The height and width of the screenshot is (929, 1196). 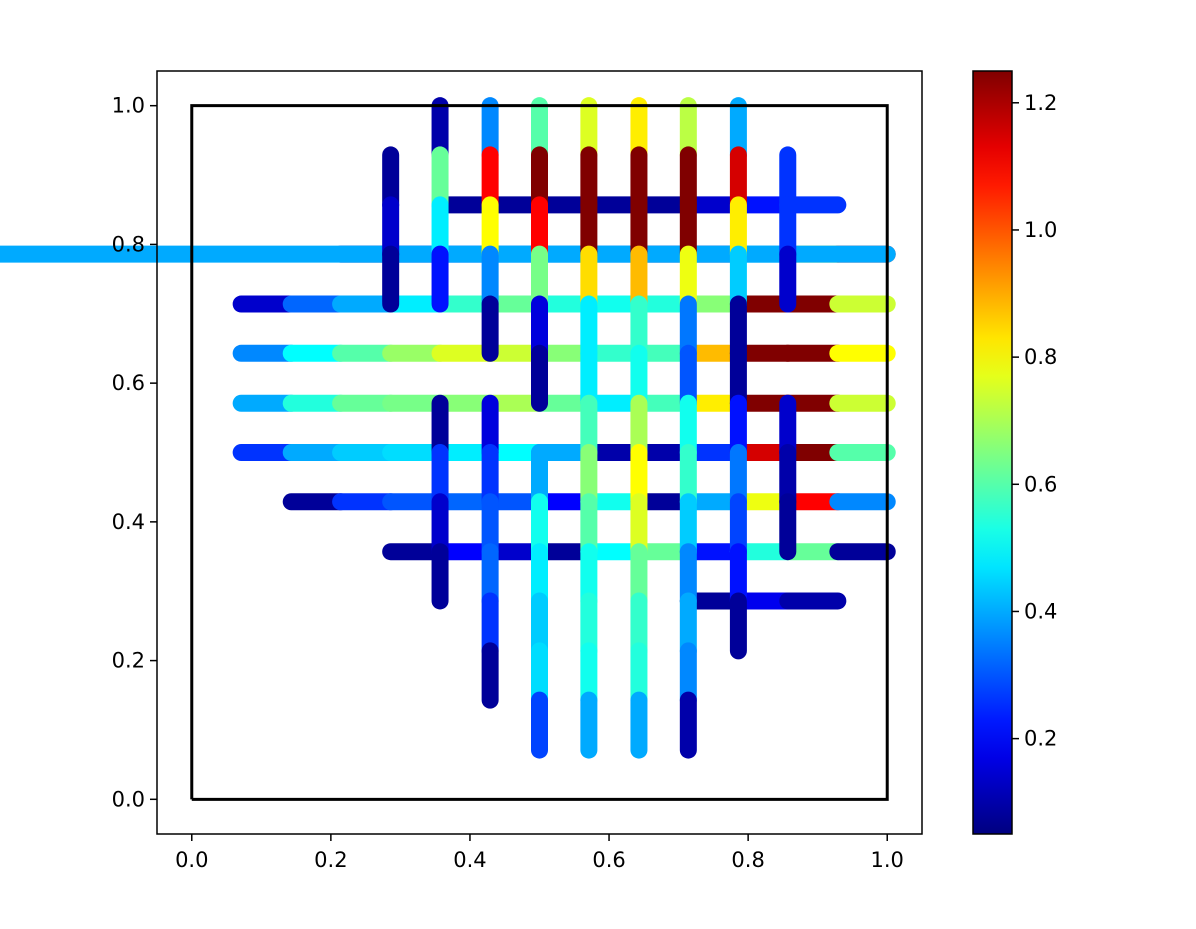 I want to click on colorbar-ticks: 0.2 0.4 0.6 0.8 1.0 1.2, so click(x=1034, y=421).